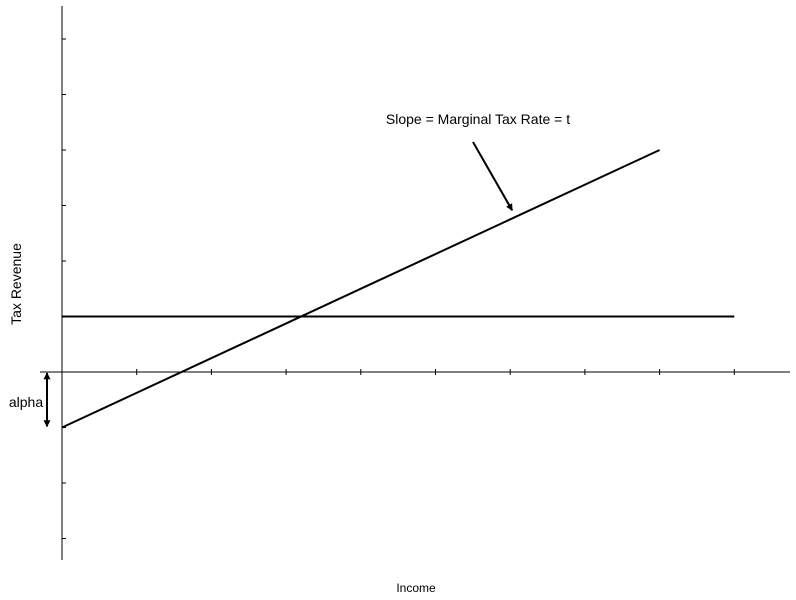  What do you see at coordinates (478, 119) in the screenshot?
I see `slope-annotation-label: Slope = Marginal Tax Rate = t` at bounding box center [478, 119].